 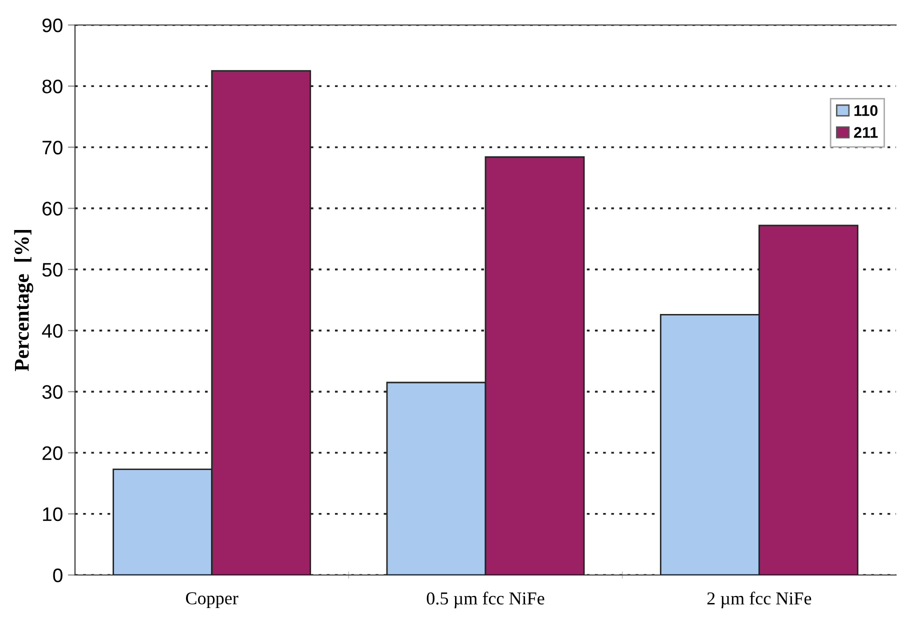 What do you see at coordinates (866, 110) in the screenshot?
I see `legend-label: 110` at bounding box center [866, 110].